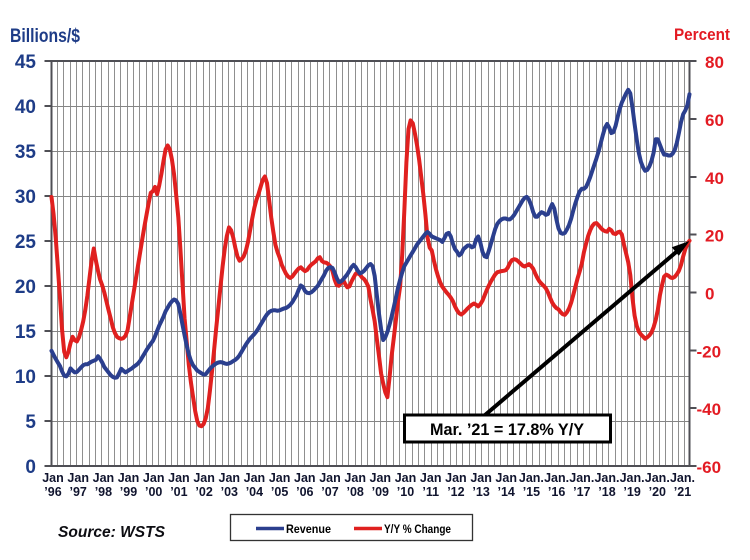 The image size is (750, 560). I want to click on svg-text: Revenue, so click(308, 530).